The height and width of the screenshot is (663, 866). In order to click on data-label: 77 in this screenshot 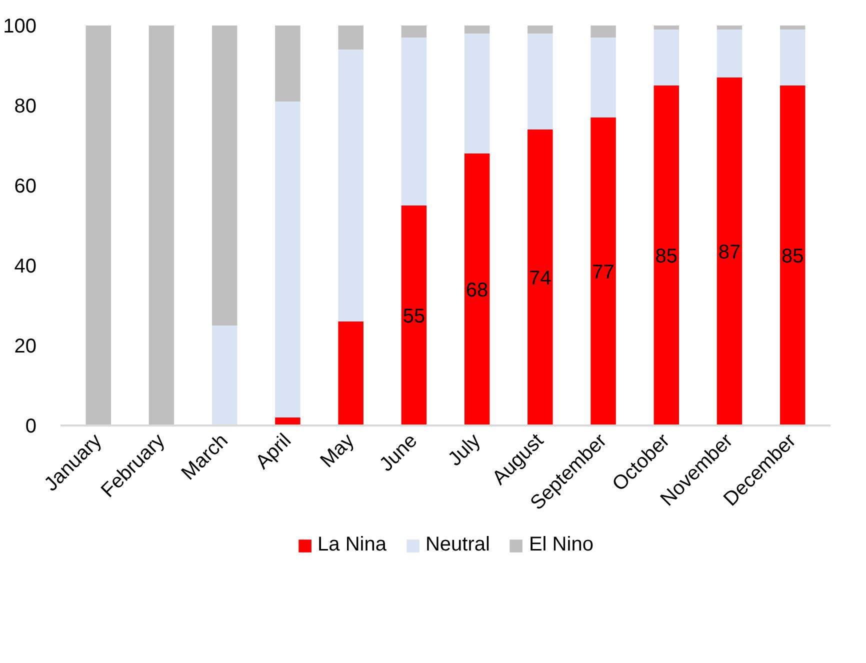, I will do `click(603, 273)`.